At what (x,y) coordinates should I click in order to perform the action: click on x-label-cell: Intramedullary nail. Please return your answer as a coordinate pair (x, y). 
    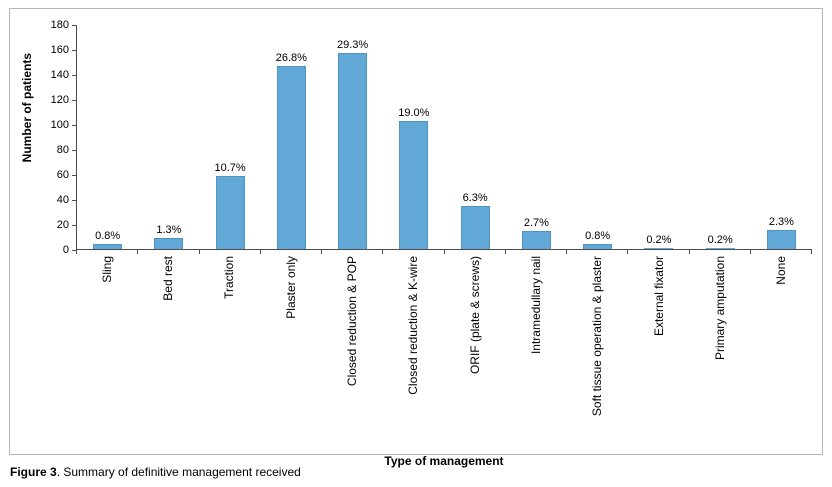
    Looking at the image, I should click on (535, 352).